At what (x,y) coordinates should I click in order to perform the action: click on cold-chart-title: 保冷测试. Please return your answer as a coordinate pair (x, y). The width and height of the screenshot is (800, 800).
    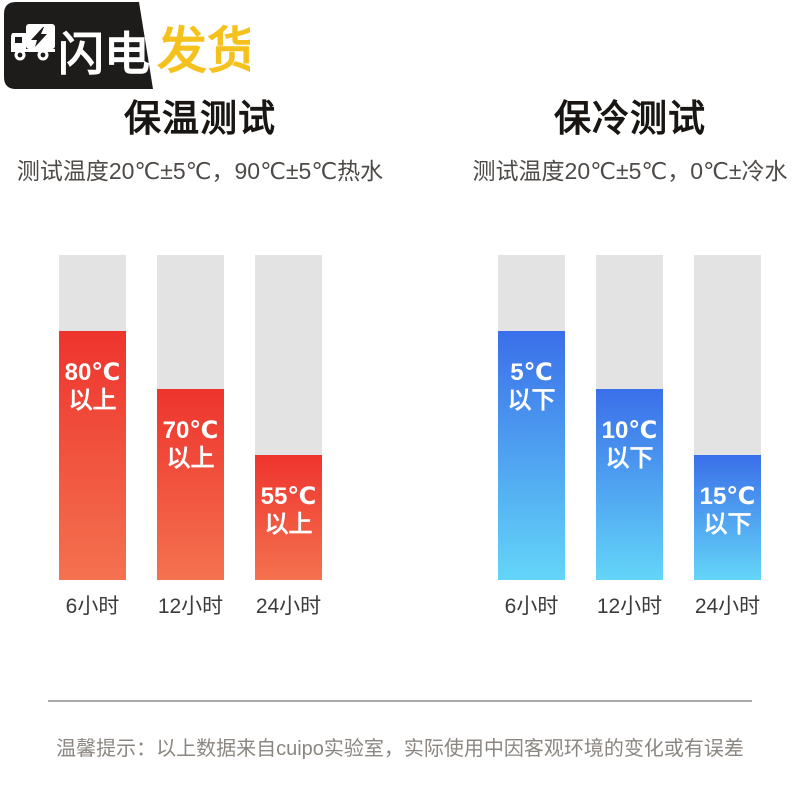
    Looking at the image, I should click on (630, 118).